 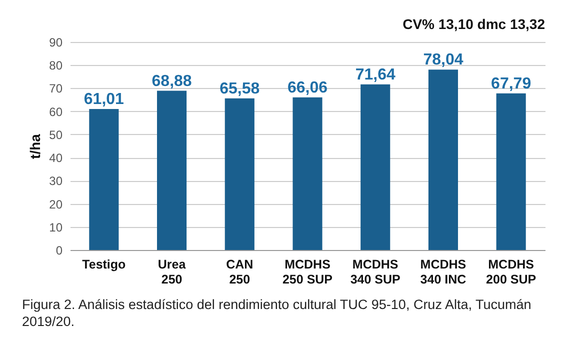 What do you see at coordinates (104, 265) in the screenshot?
I see `x-tick-label: Testigo` at bounding box center [104, 265].